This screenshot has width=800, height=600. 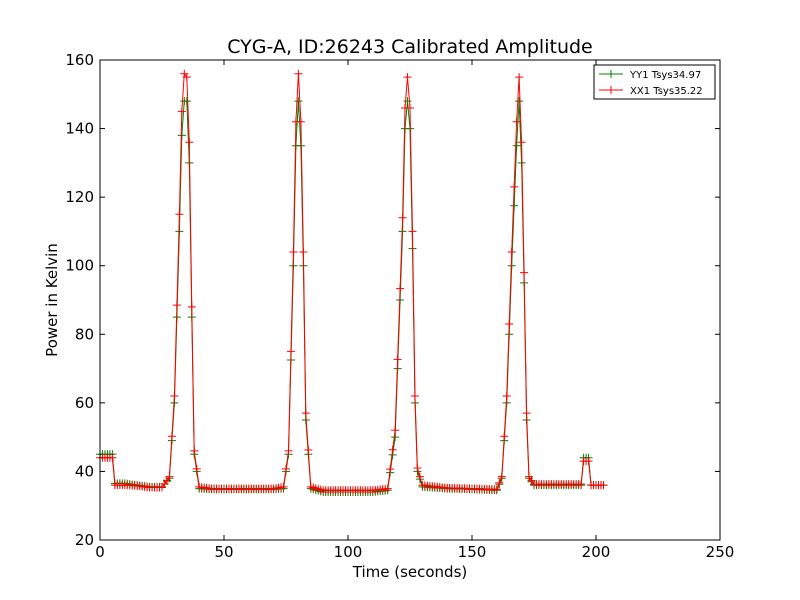 What do you see at coordinates (596, 552) in the screenshot?
I see `x-tick-label: 200` at bounding box center [596, 552].